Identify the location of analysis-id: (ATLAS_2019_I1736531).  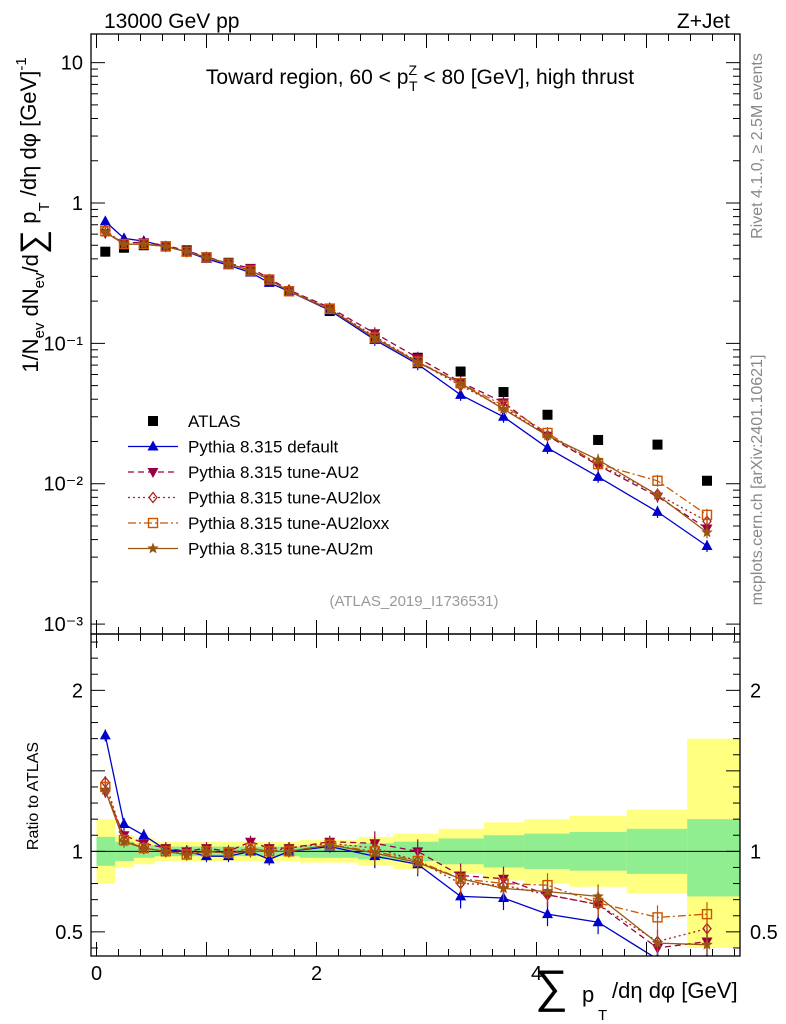
(413, 601).